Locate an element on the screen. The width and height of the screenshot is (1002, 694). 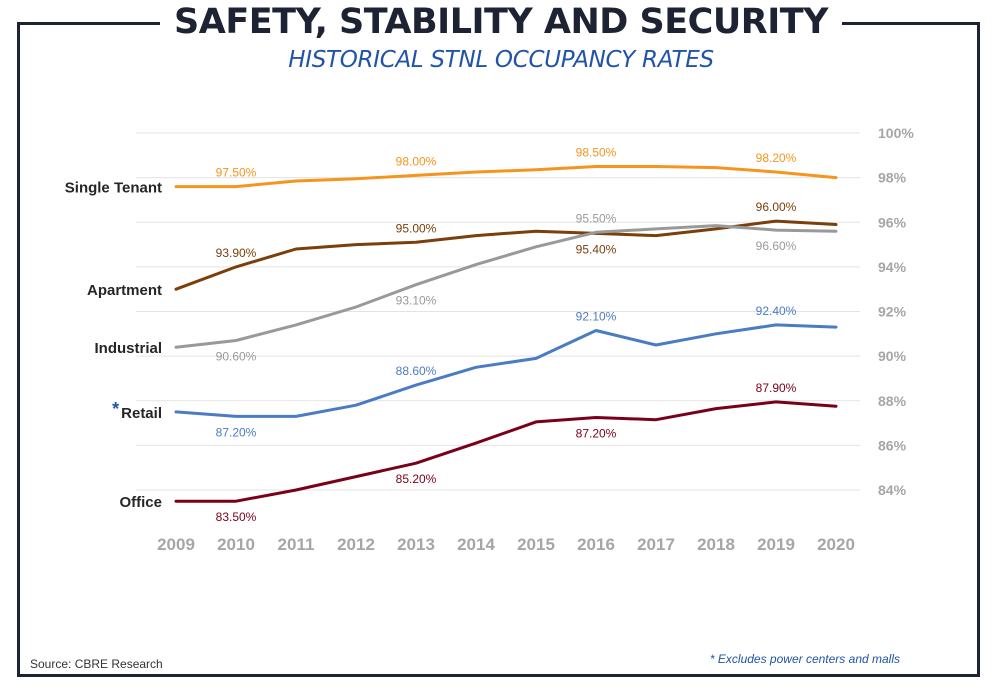
y-tick-label: 100% is located at coordinates (896, 133).